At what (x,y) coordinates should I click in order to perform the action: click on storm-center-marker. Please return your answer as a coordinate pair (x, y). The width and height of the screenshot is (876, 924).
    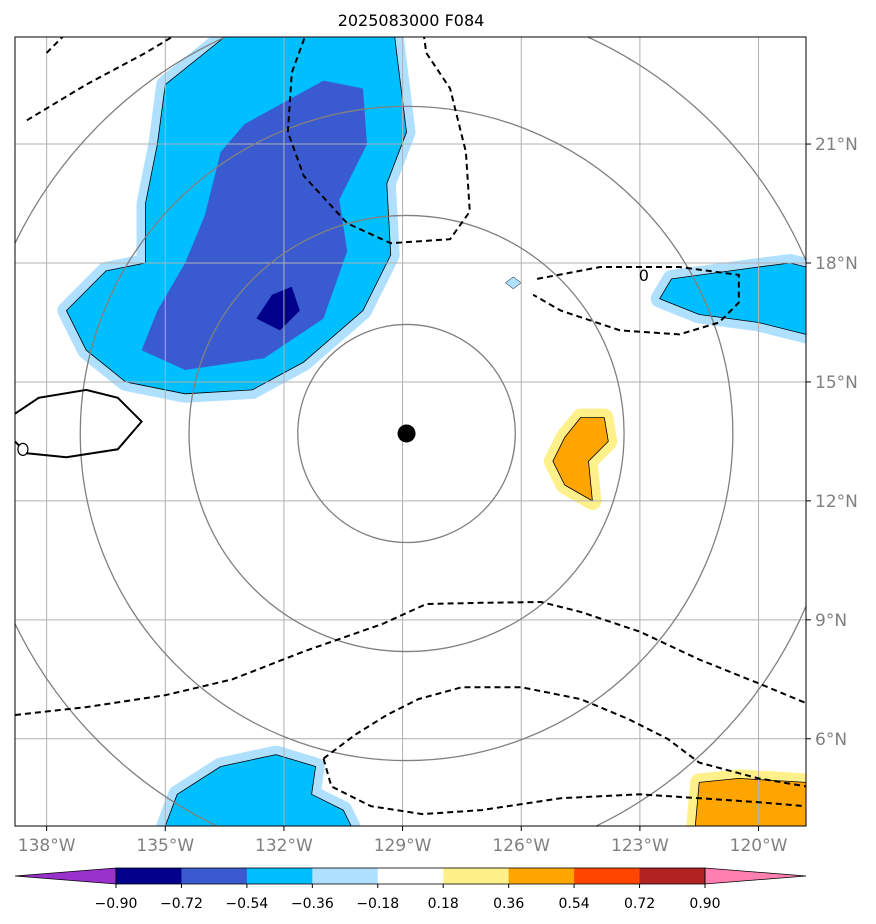
    Looking at the image, I should click on (406, 433).